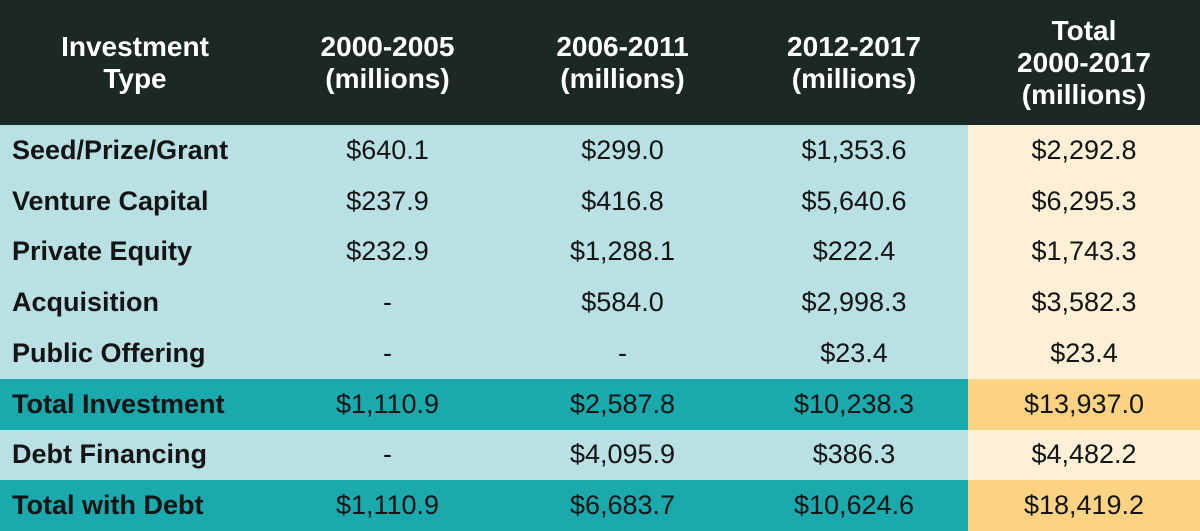 The image size is (1200, 531). Describe the element at coordinates (622, 404) in the screenshot. I see `value-cell: $2,587.8` at that location.